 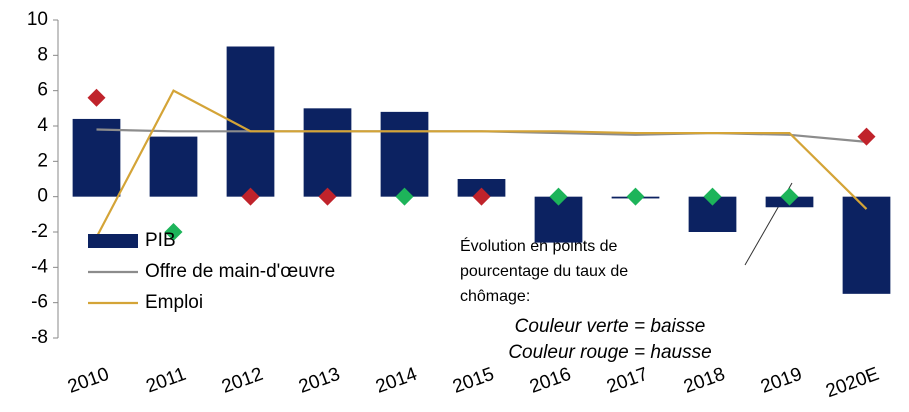 I want to click on annotation: chômage:, so click(x=495, y=296).